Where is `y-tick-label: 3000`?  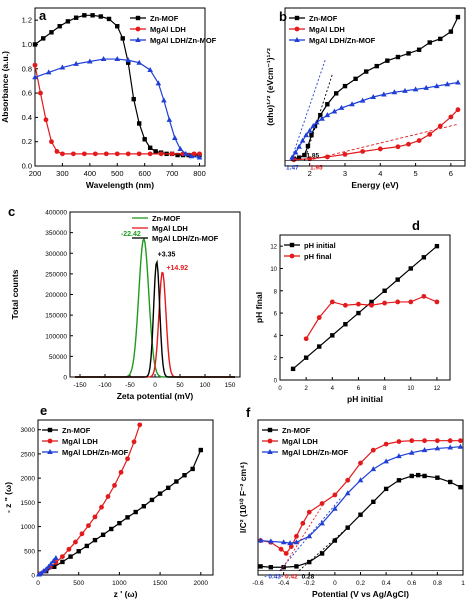 y-tick-label: 3000 is located at coordinates (28, 430).